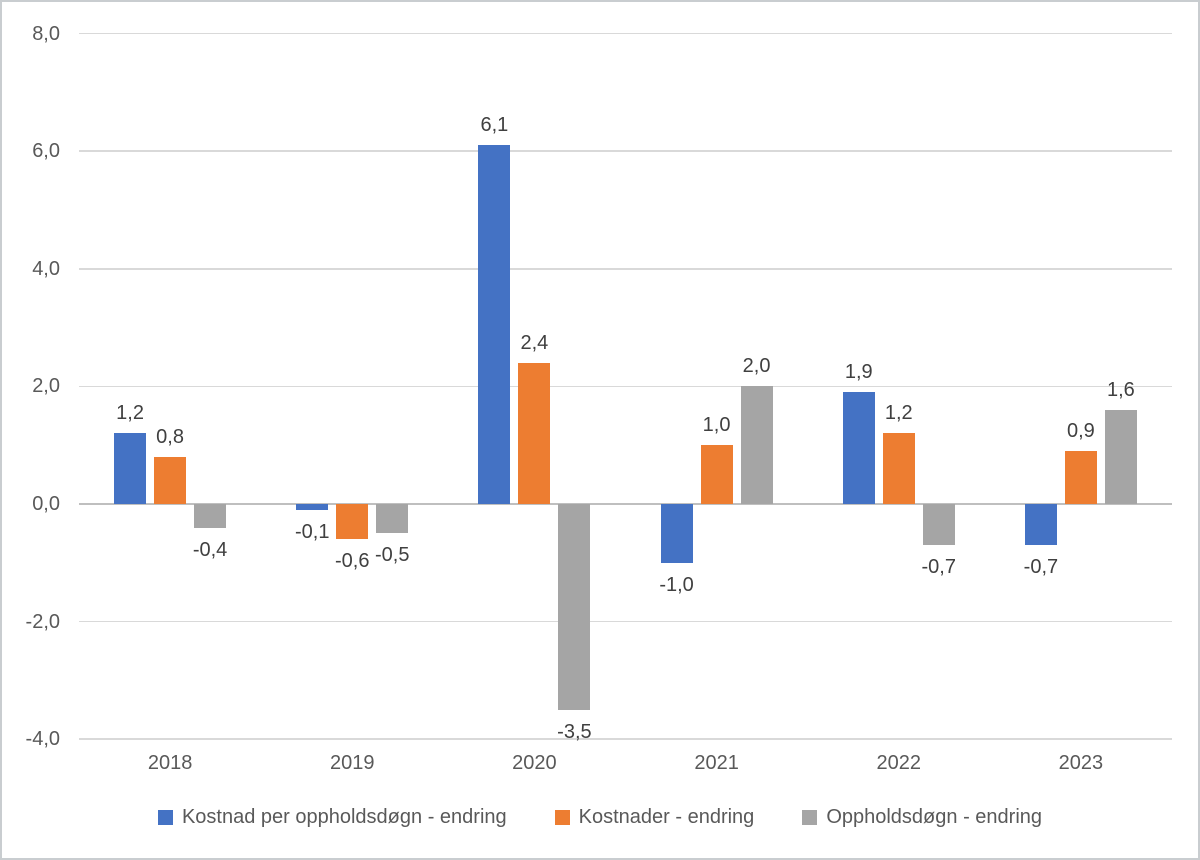  Describe the element at coordinates (42, 739) in the screenshot. I see `y-tick-label: -4,0` at that location.